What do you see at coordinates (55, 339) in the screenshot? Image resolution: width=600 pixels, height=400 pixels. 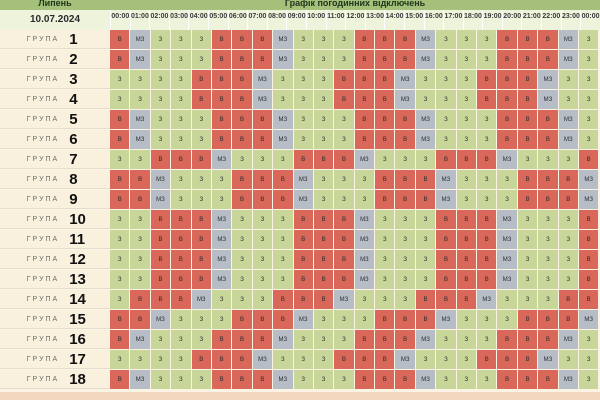 I see `group-label: ГРУПА 16` at bounding box center [55, 339].